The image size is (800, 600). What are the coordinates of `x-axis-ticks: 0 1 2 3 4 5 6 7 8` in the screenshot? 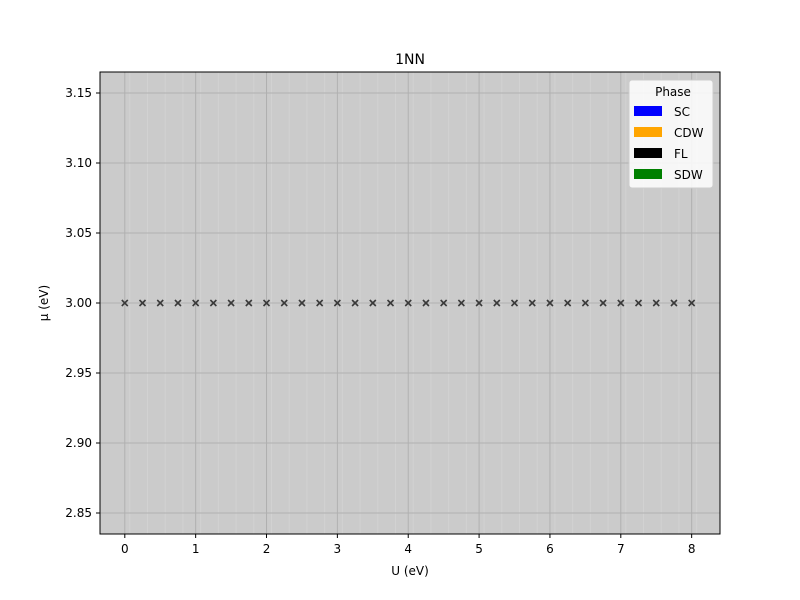 It's located at (408, 545).